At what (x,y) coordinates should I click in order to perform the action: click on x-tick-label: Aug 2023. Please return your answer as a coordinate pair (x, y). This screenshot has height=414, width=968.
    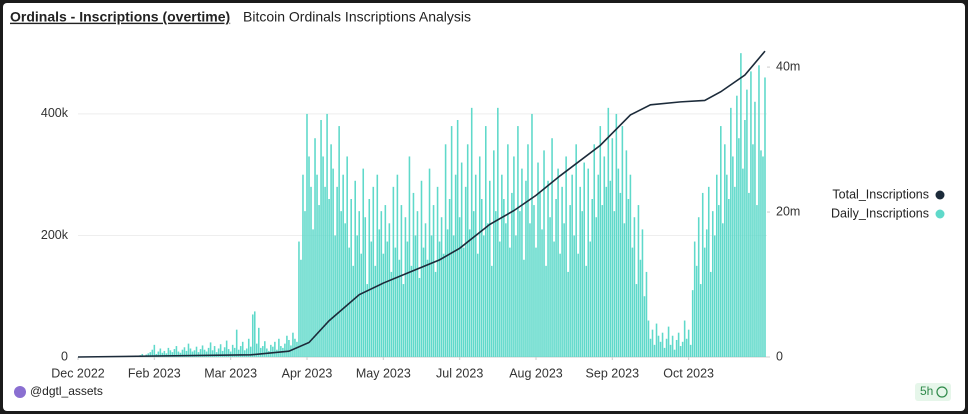
    Looking at the image, I should click on (536, 373).